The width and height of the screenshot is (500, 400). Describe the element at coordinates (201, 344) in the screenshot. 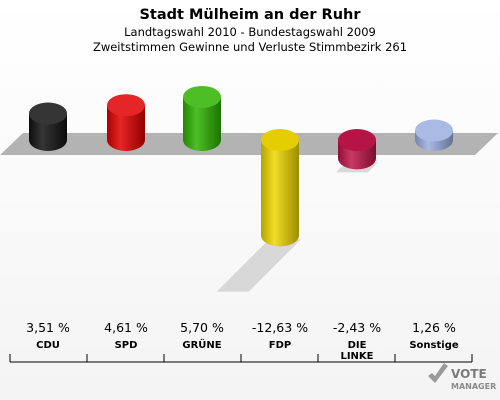

I see `category-label: GRÜNE` at that location.